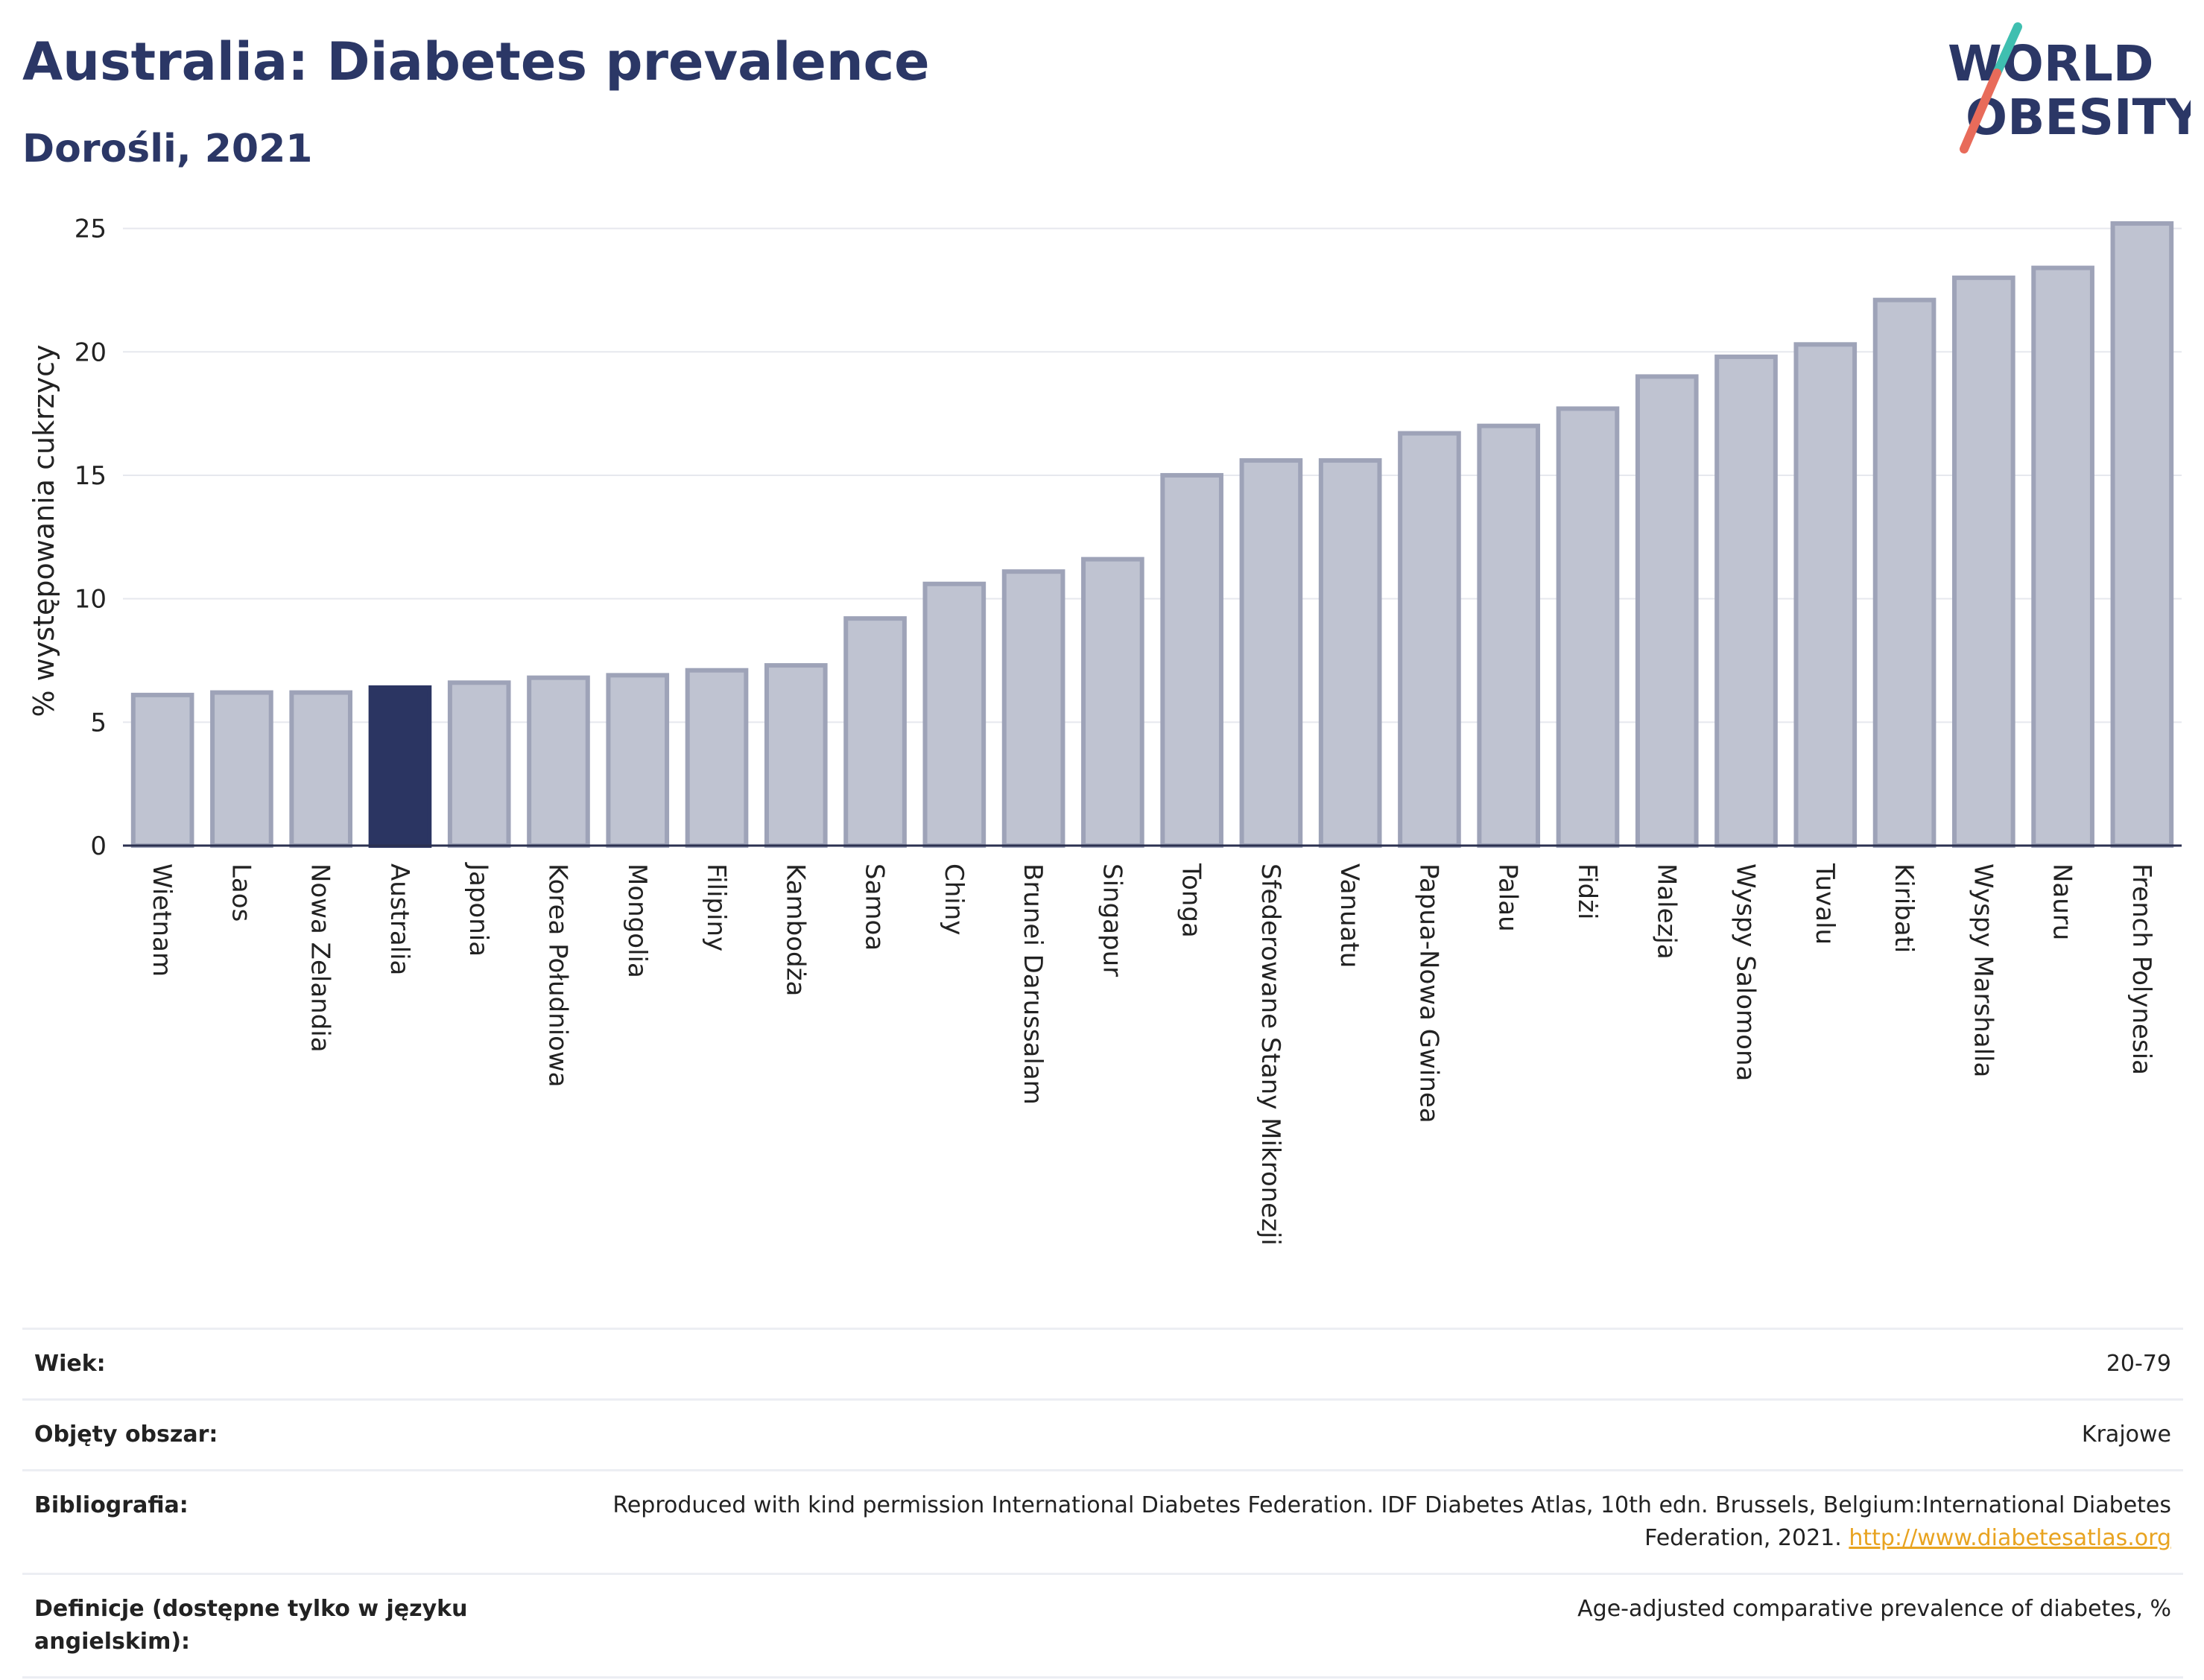  Describe the element at coordinates (1904, 572) in the screenshot. I see `bar-kiribati` at that location.